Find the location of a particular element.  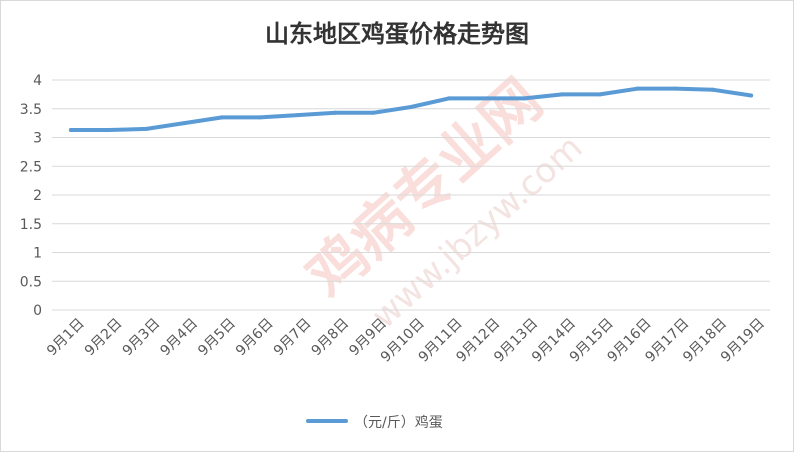

x-tick-label: 9月2日 is located at coordinates (104, 338).